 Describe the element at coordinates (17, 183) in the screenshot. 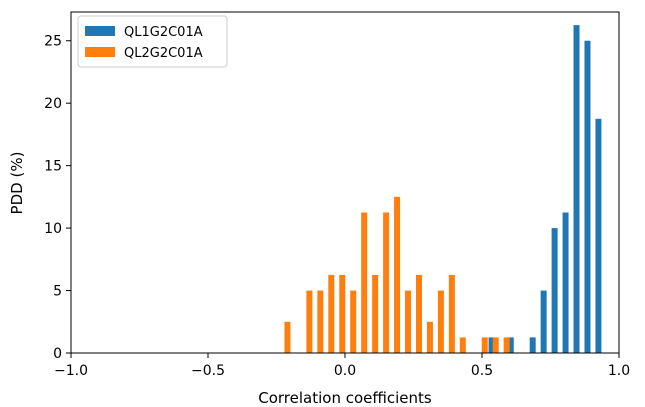

I see `y-axis-label: PDD (%)` at that location.